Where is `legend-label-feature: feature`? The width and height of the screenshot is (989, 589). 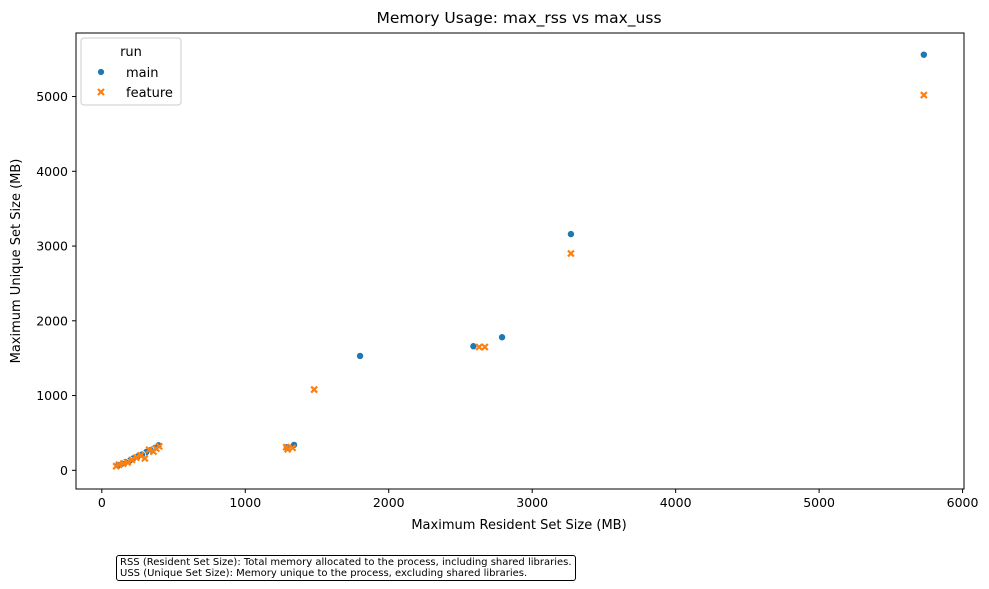 legend-label-feature: feature is located at coordinates (149, 93).